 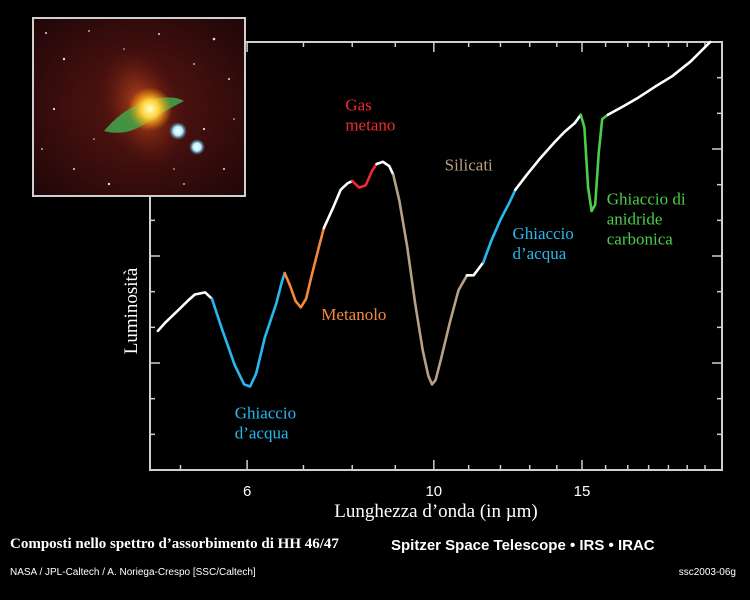 I want to click on y-axis-label: Luminosità, so click(x=131, y=310).